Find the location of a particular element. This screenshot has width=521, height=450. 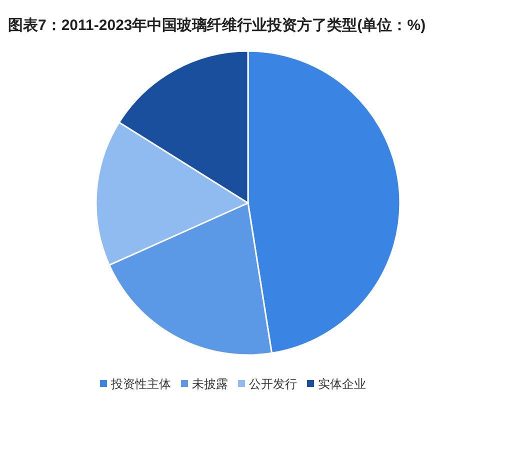

legend-label: 投资性主体 is located at coordinates (140, 384).